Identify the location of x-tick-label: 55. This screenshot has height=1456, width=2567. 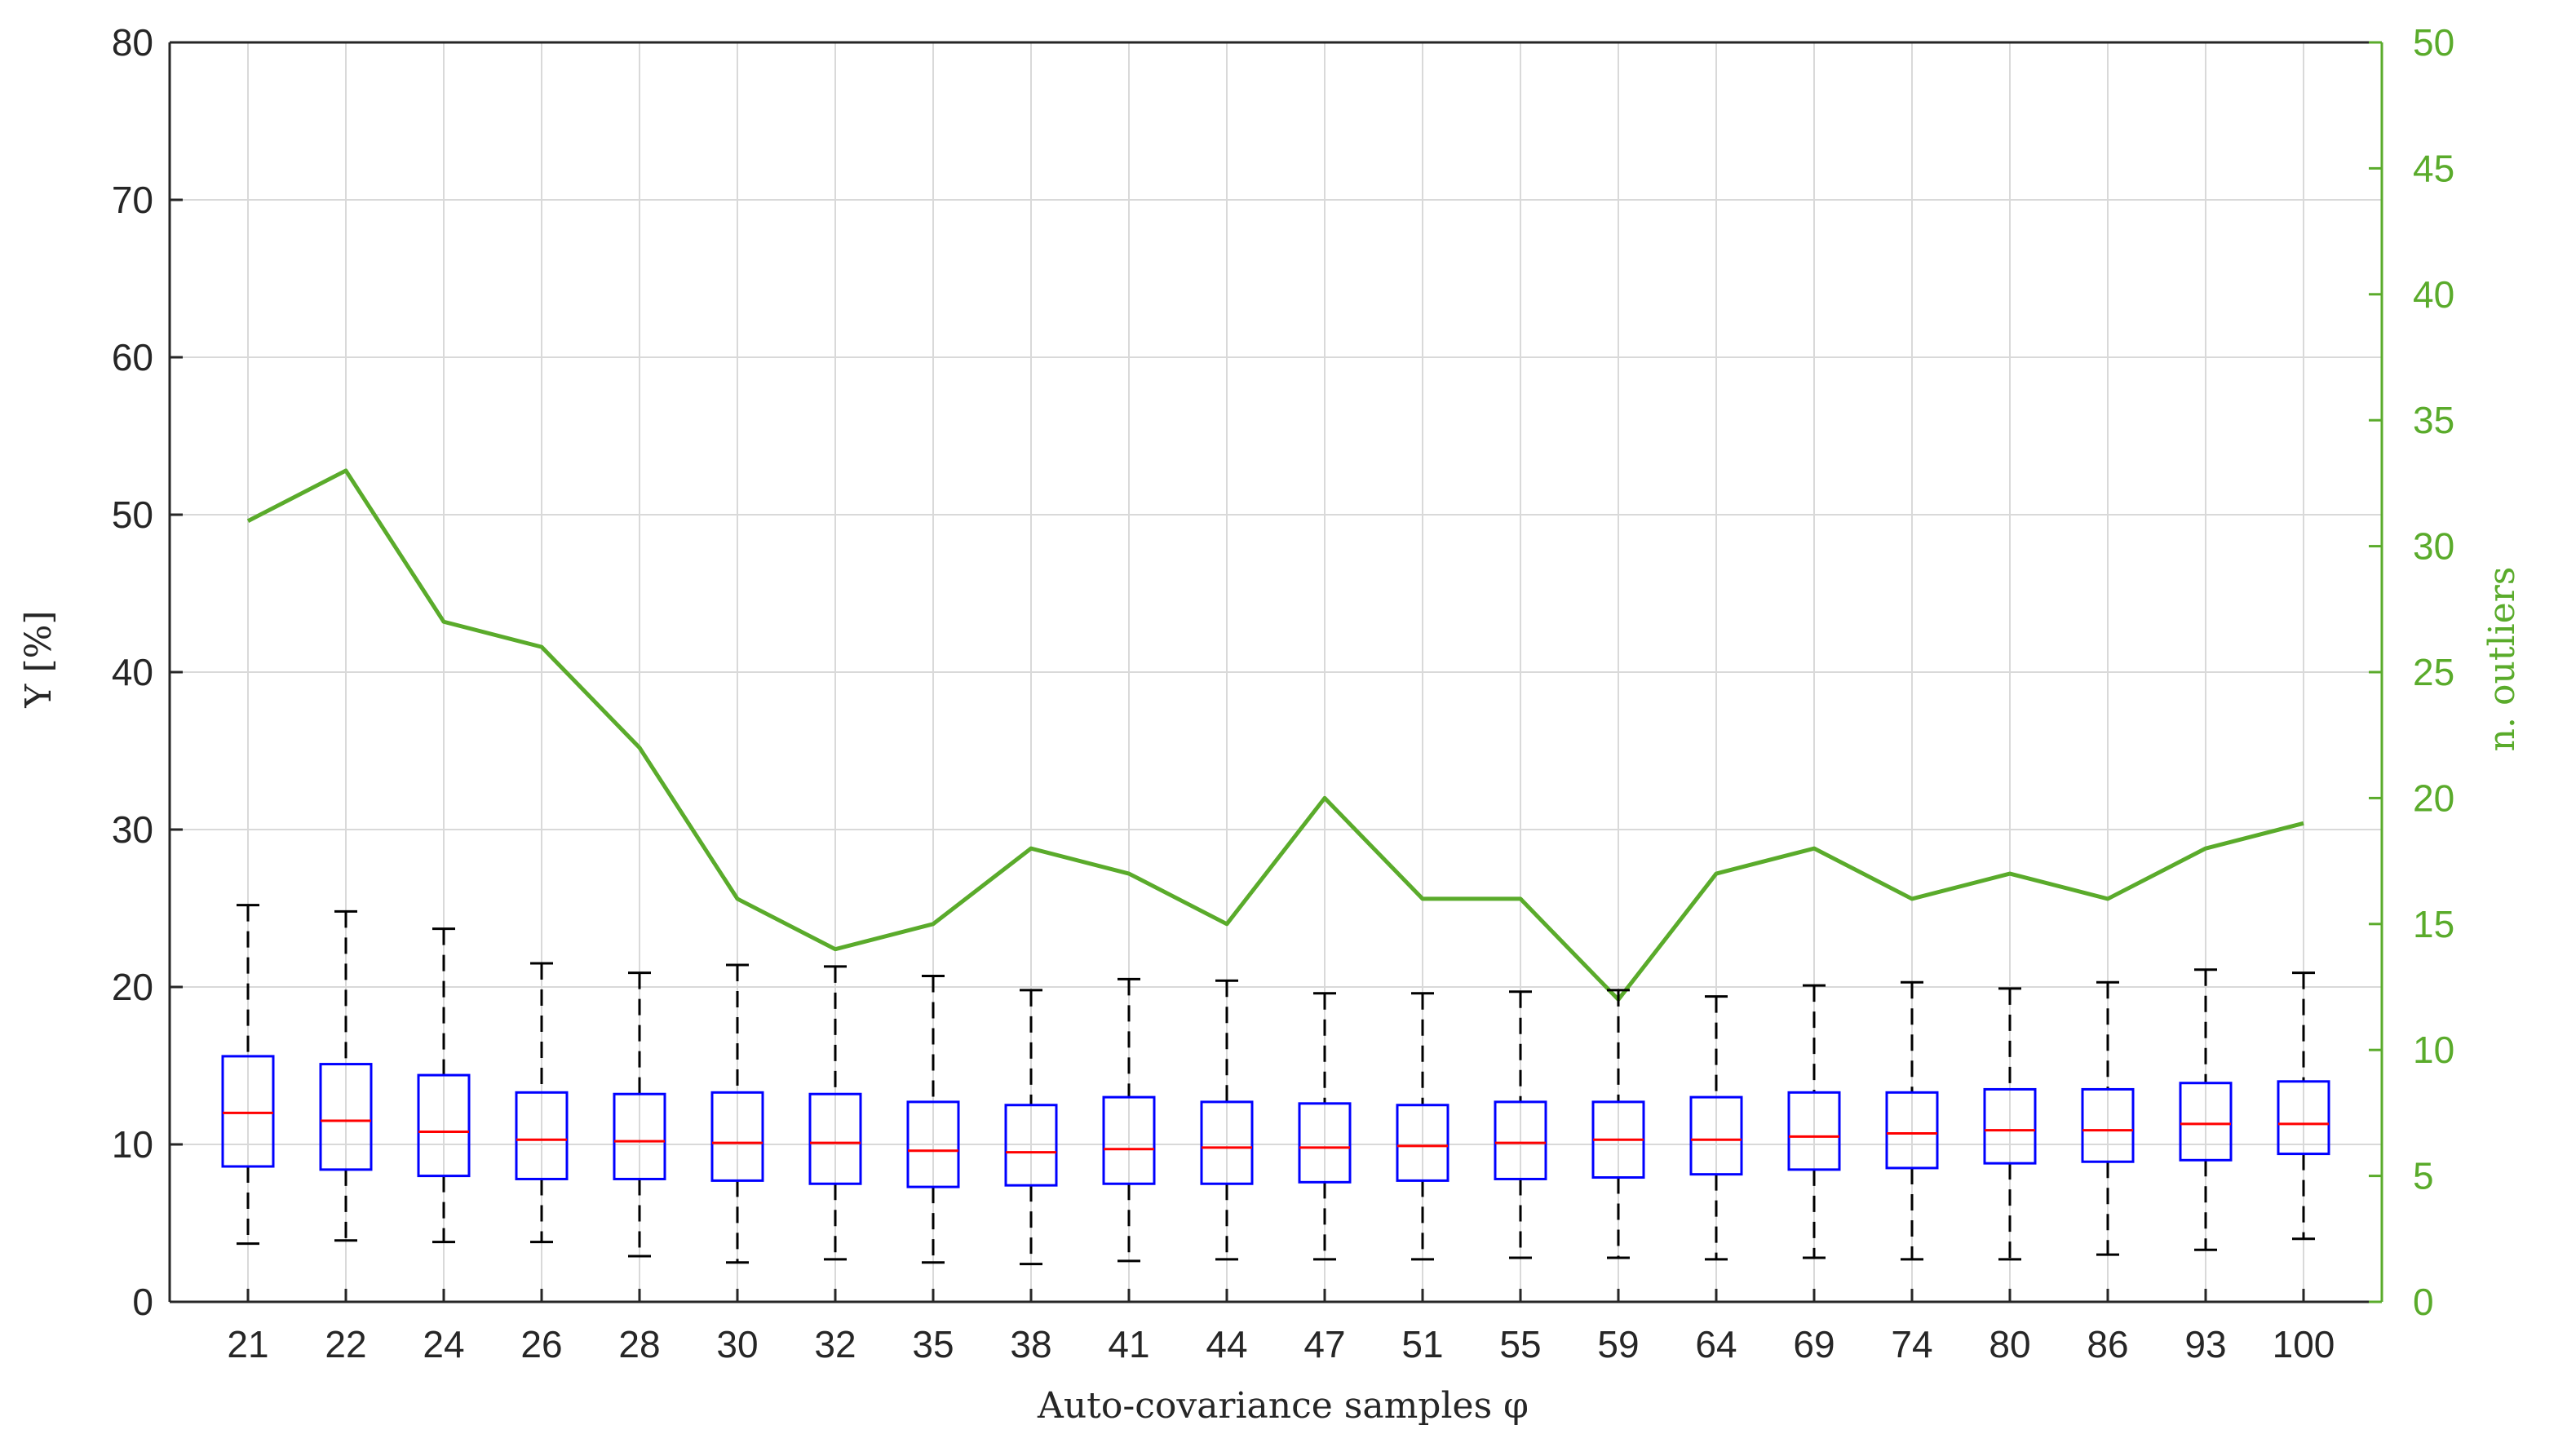
(1520, 1344).